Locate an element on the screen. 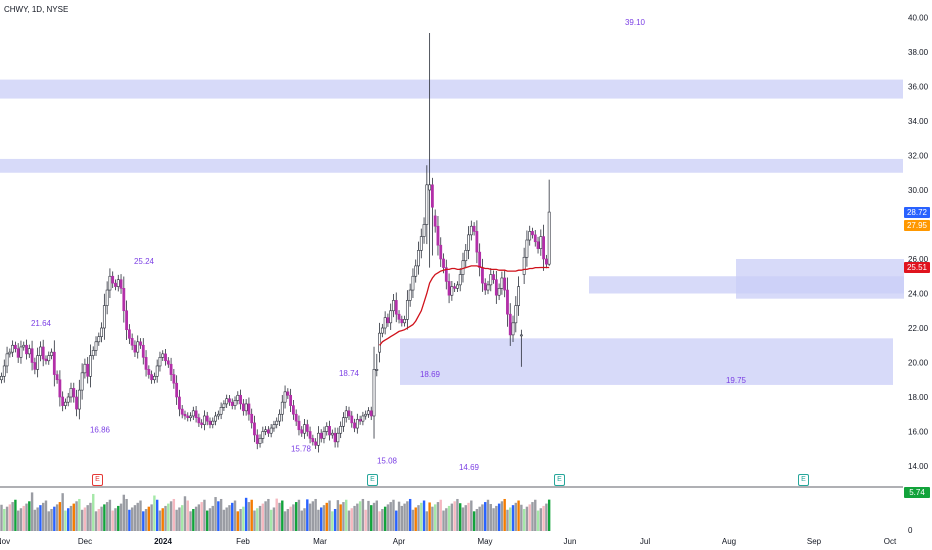 This screenshot has height=550, width=932. price-tag: 27.95 is located at coordinates (917, 225).